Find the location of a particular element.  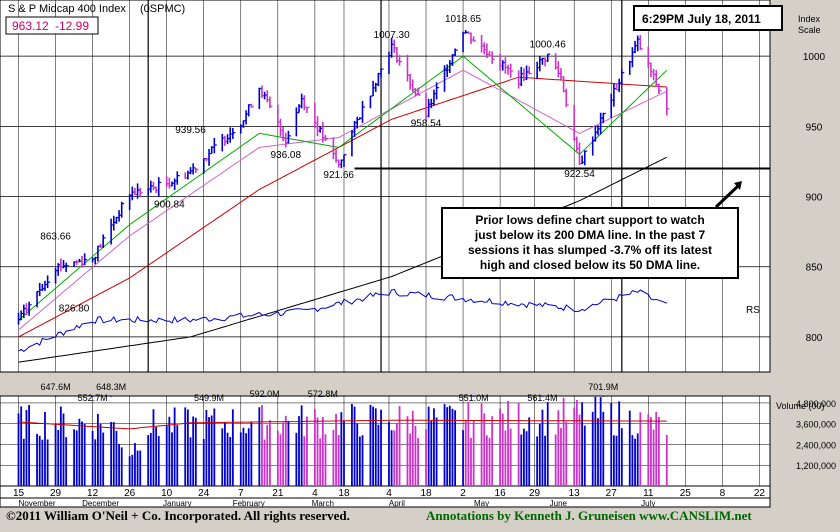

volume-tick-label: 3,600,000 is located at coordinates (816, 425).